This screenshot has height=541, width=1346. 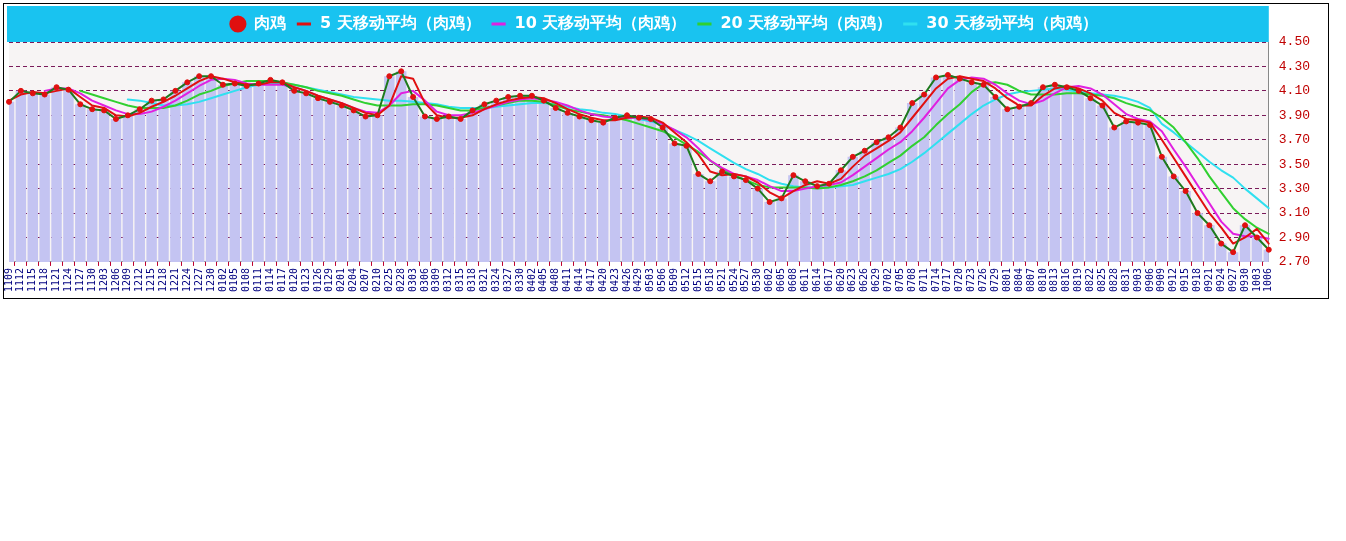 I want to click on x-tick-label: 0129, so click(x=329, y=280).